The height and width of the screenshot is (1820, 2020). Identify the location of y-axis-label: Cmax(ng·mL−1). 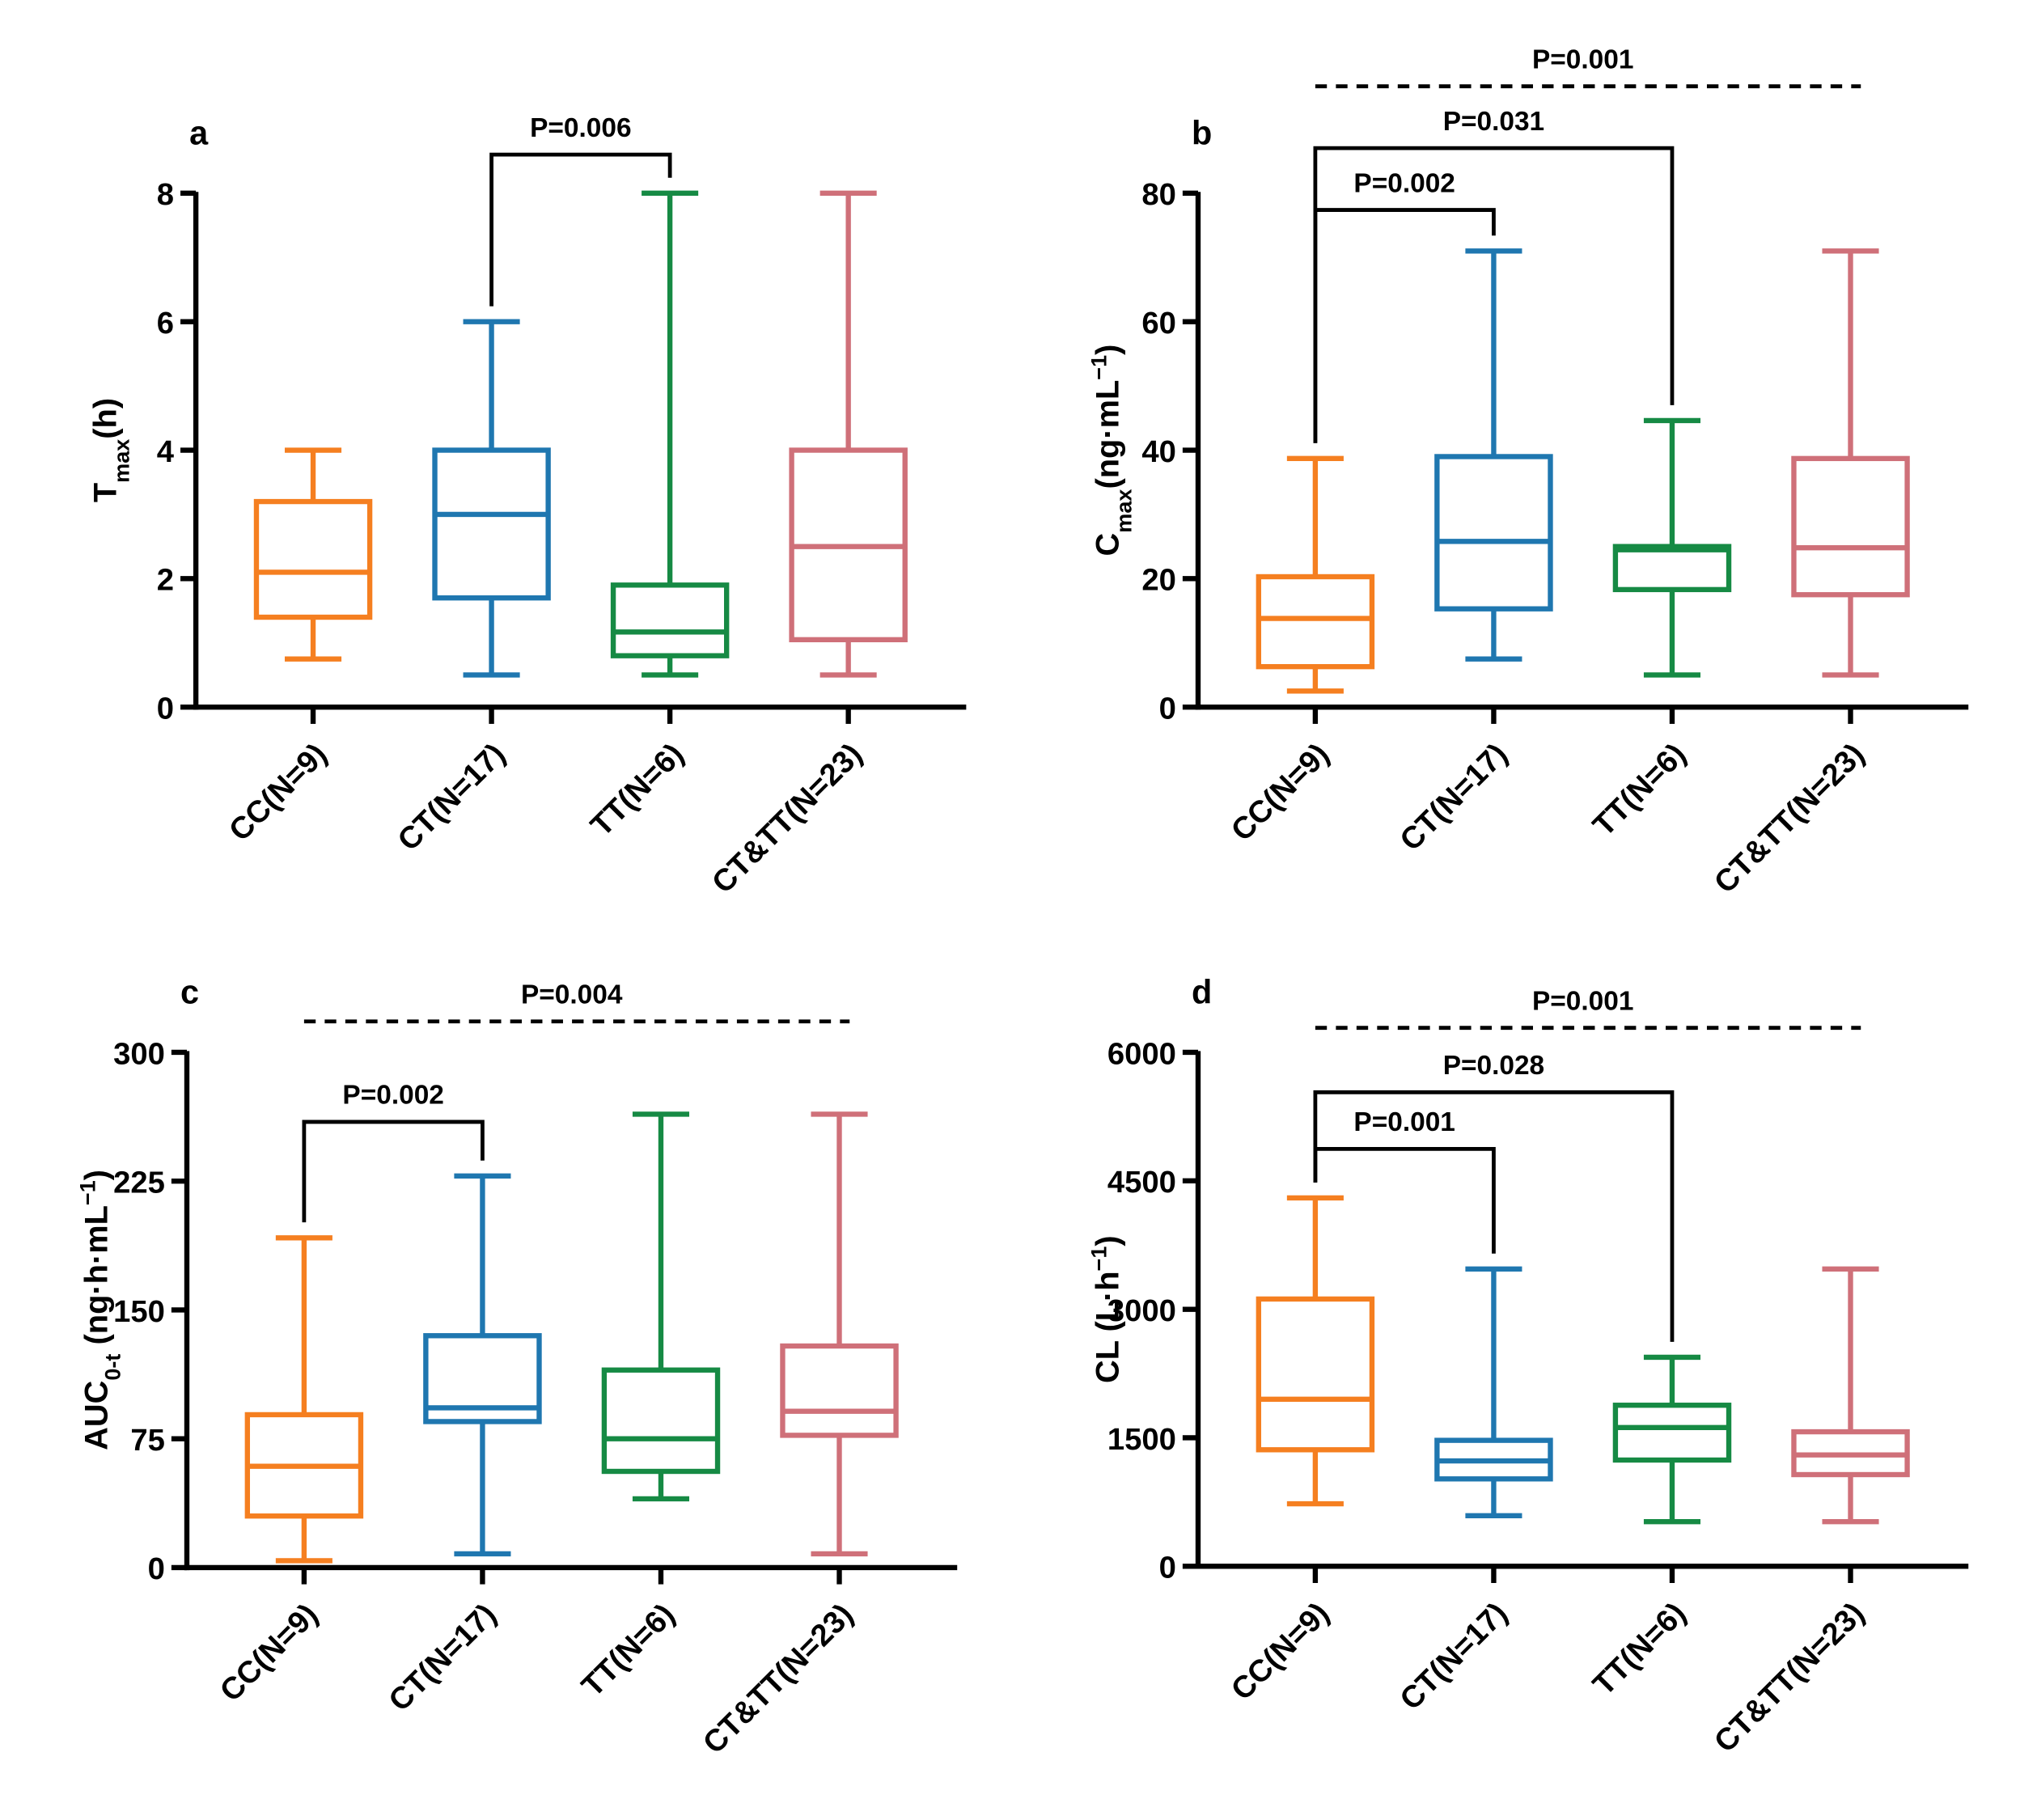
(1111, 451).